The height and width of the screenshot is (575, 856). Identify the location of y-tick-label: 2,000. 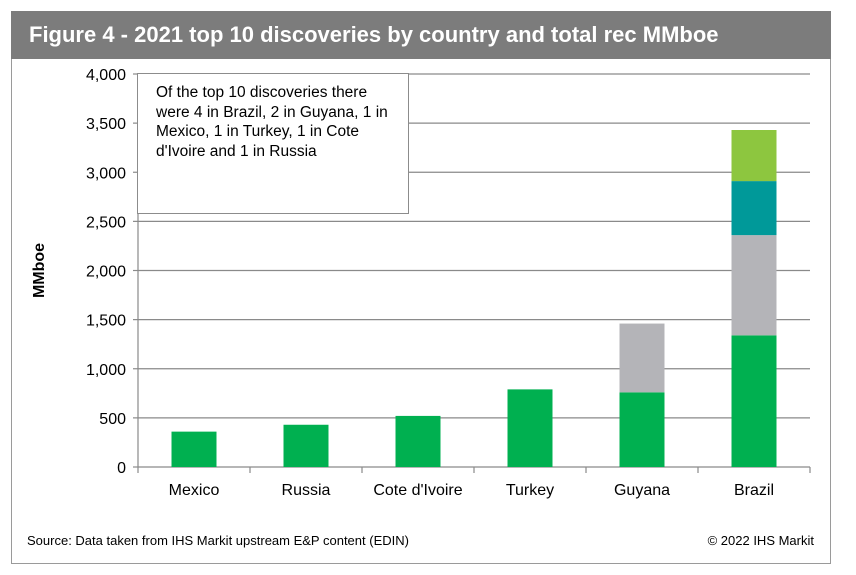
(106, 272).